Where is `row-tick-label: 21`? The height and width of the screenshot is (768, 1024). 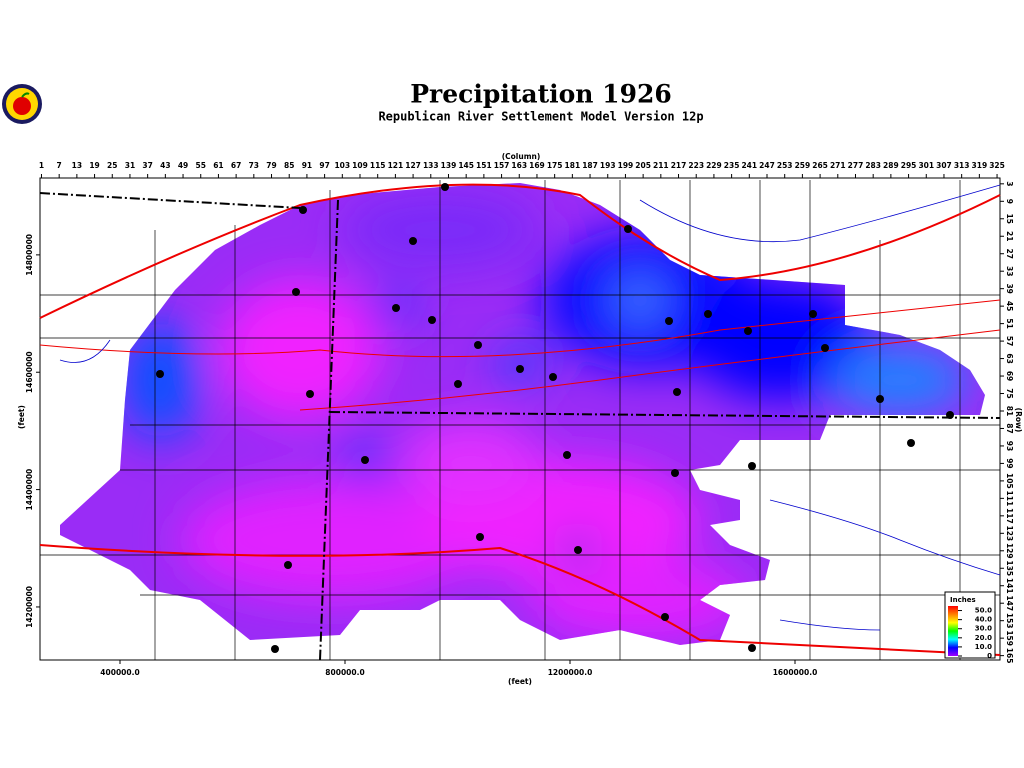
row-tick-label: 21 is located at coordinates (1009, 236).